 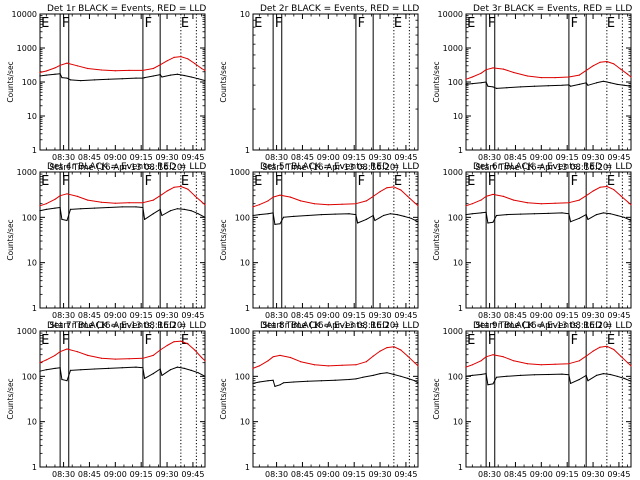 I want to click on y-tick-label: 100, so click(x=29, y=376).